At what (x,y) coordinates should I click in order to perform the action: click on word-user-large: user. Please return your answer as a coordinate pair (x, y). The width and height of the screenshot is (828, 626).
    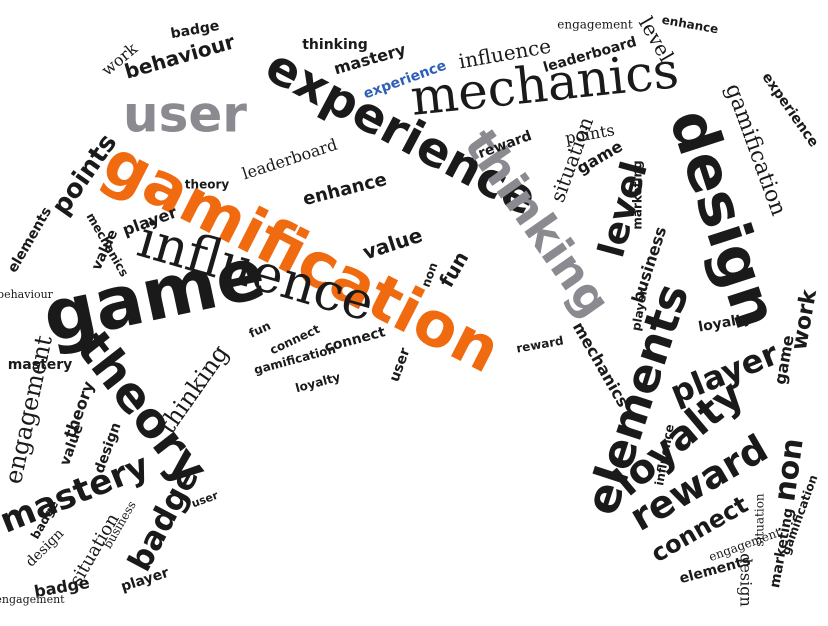
    Looking at the image, I should click on (185, 115).